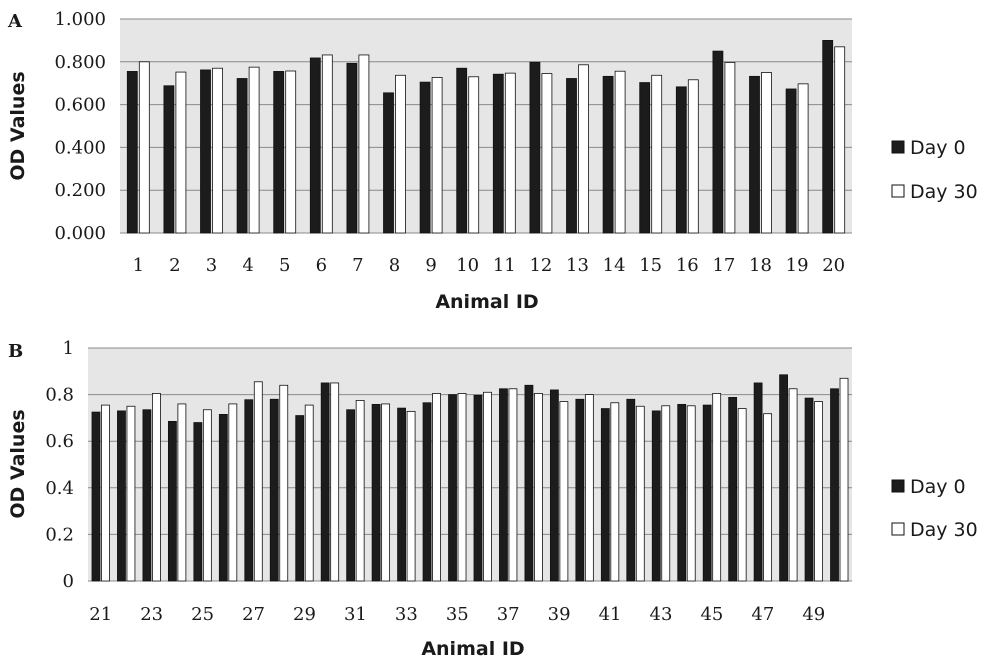  Describe the element at coordinates (938, 148) in the screenshot. I see `legend-label-day0-a: Day 0` at that location.